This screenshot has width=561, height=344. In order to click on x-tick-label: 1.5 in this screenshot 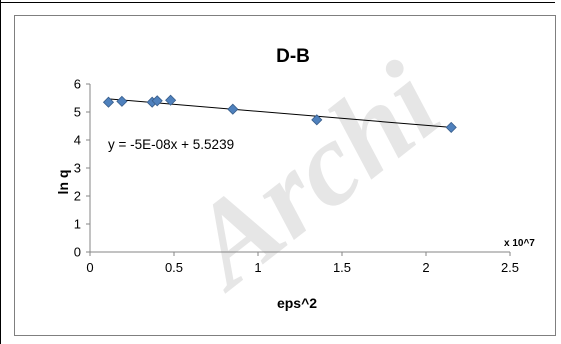, I will do `click(342, 267)`.